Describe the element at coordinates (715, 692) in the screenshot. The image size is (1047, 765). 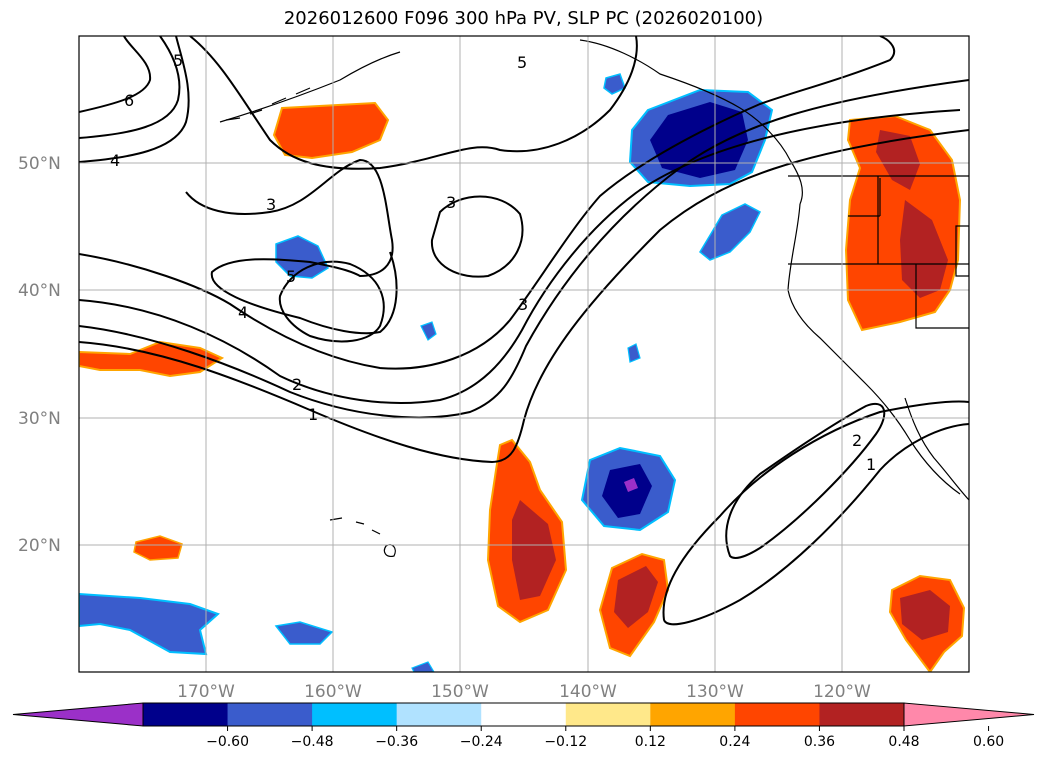
I see `lon-label-130w: 130°W` at that location.